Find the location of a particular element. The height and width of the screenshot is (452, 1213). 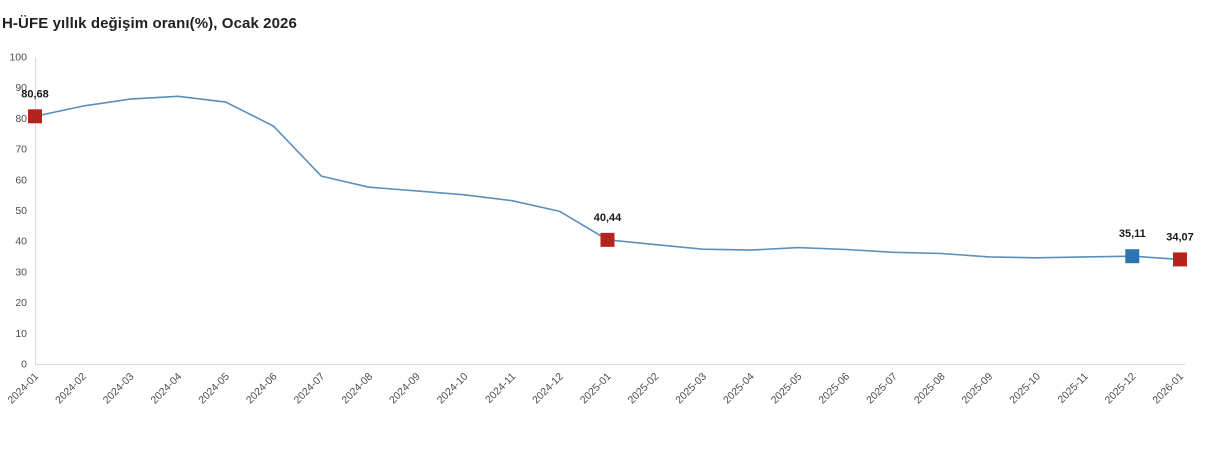

x-axis-tick-label: 2024-09 is located at coordinates (405, 389).